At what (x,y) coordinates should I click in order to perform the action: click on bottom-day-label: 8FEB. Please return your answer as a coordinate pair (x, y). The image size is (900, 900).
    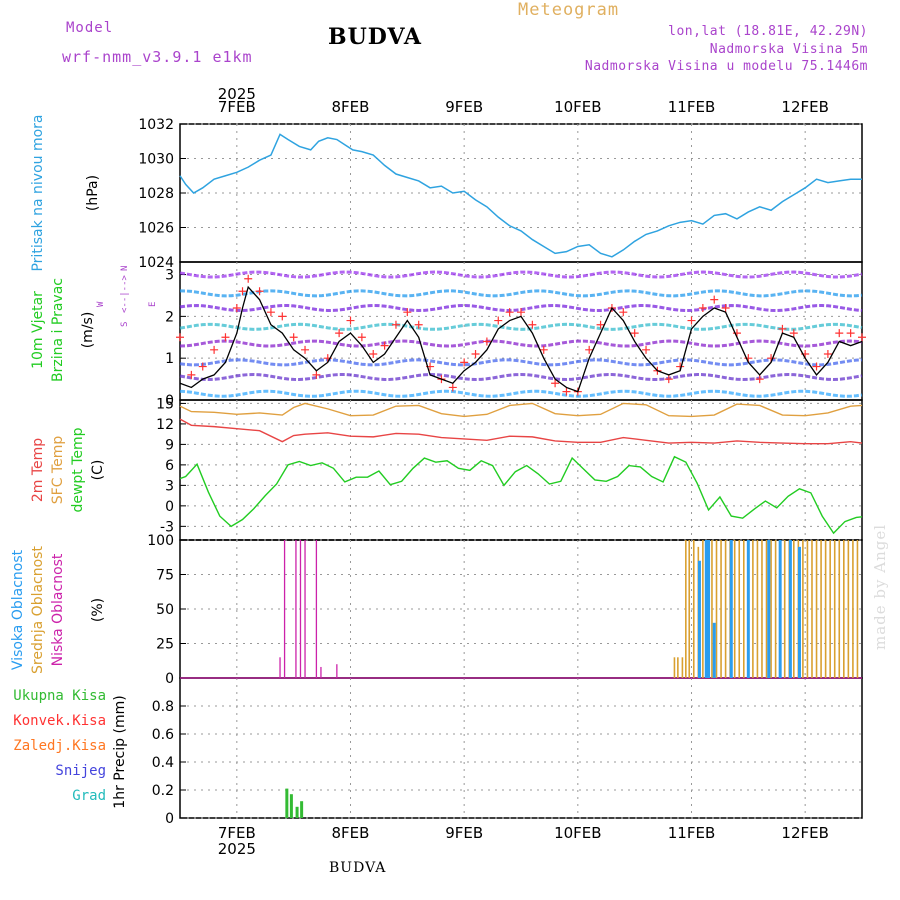
    Looking at the image, I should click on (351, 833).